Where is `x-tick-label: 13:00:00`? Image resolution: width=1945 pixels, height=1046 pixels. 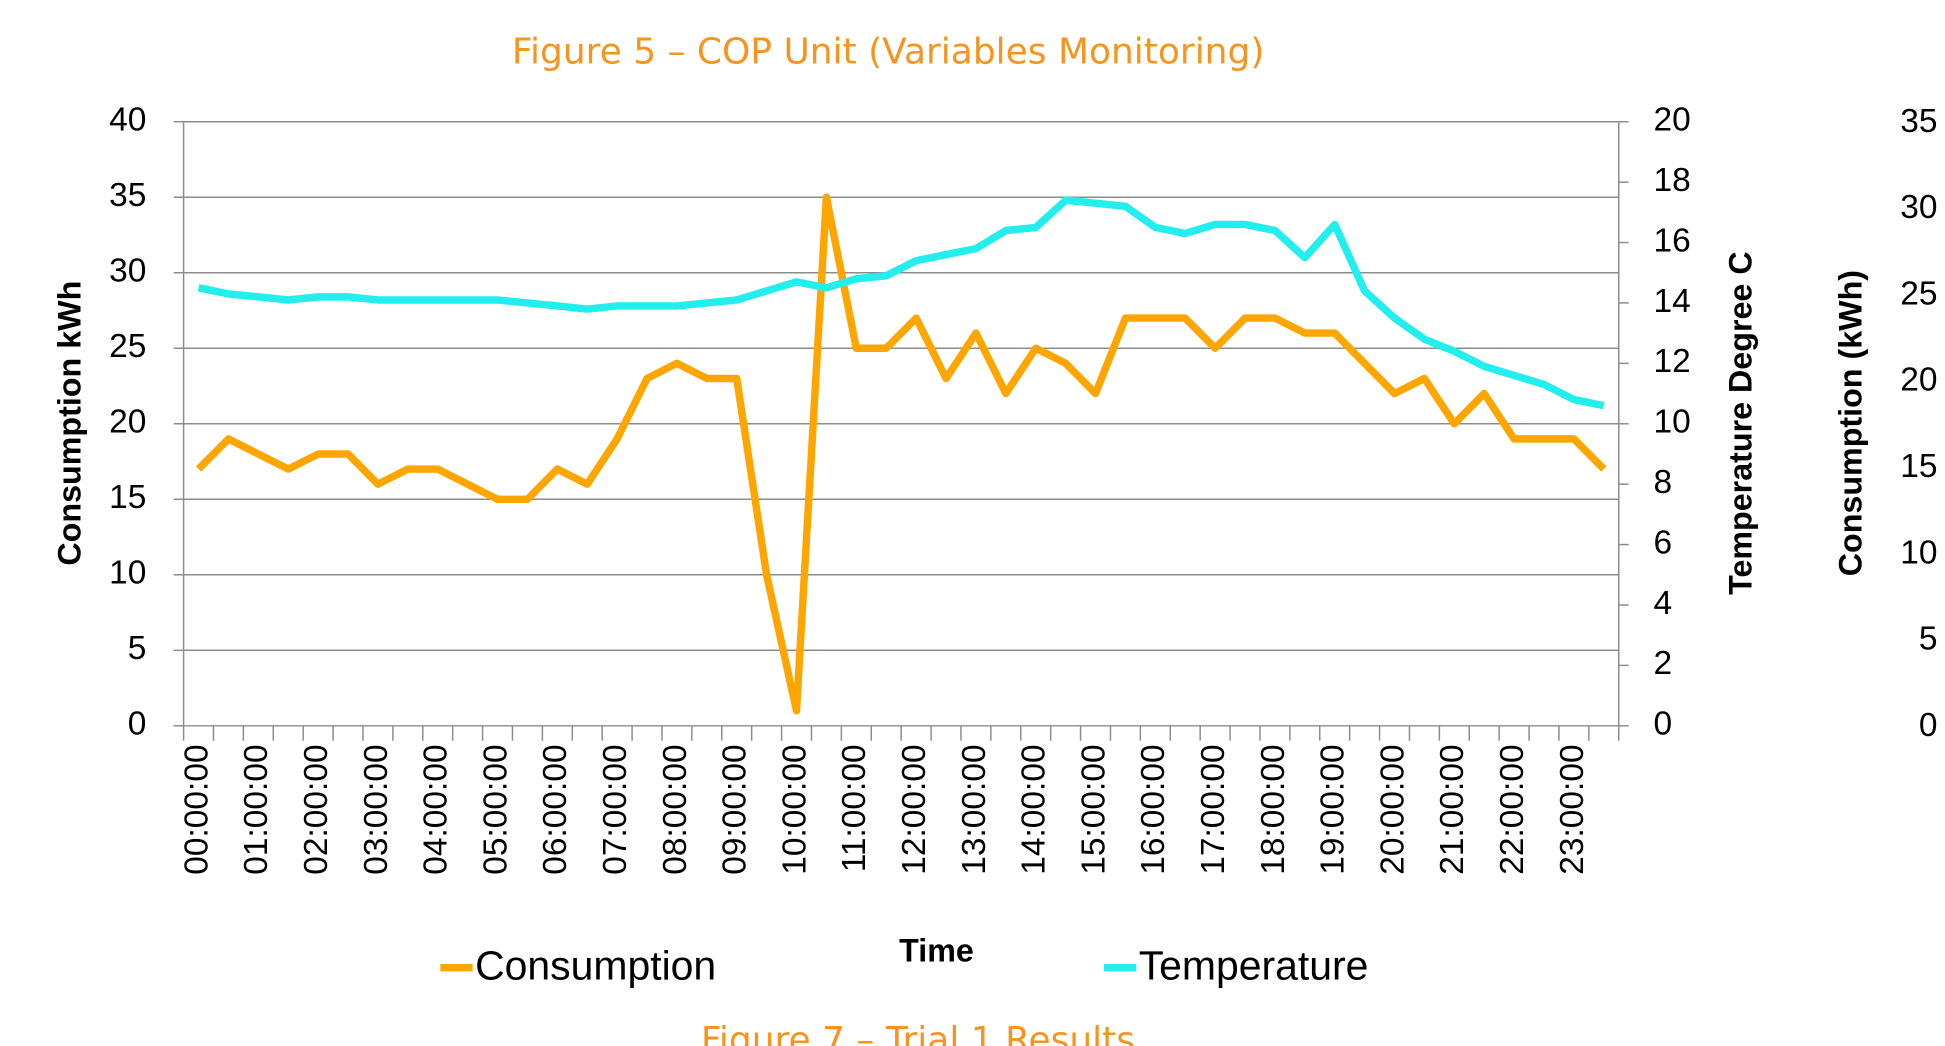 x-tick-label: 13:00:00 is located at coordinates (974, 809).